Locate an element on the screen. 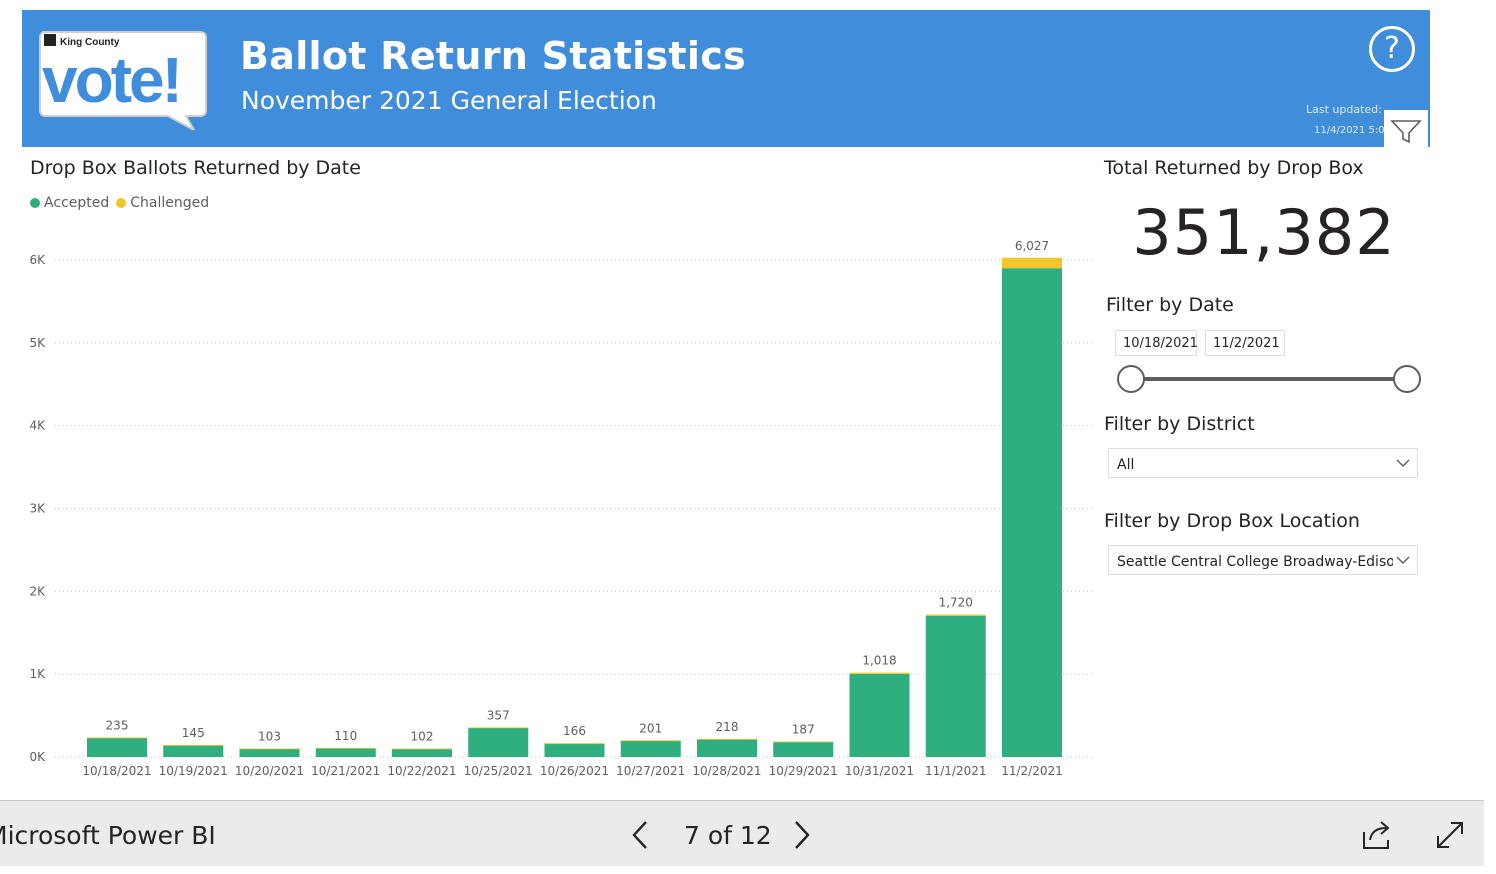  powerbi-brand: Microsoft Power BI is located at coordinates (108, 835).